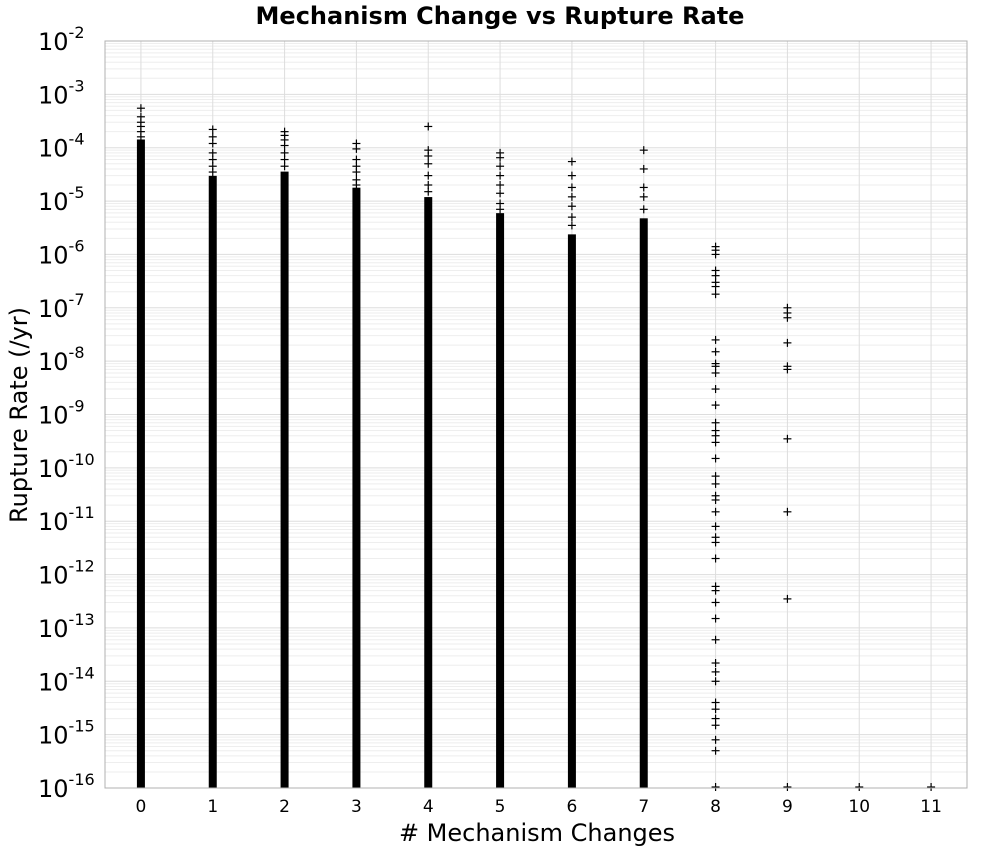 This screenshot has height=850, width=1000. What do you see at coordinates (66, 626) in the screenshot?
I see `y-tick-label: 10⁻¹³` at bounding box center [66, 626].